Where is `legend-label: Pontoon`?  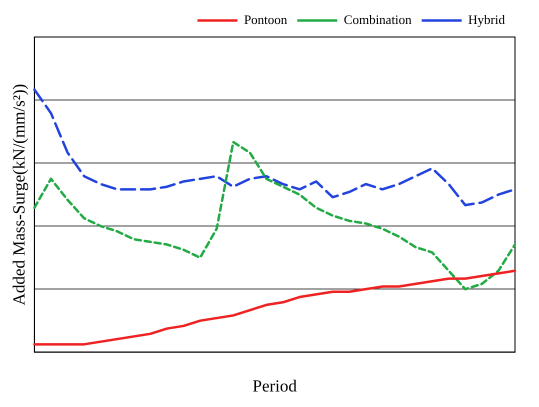
legend-label: Pontoon is located at coordinates (266, 19).